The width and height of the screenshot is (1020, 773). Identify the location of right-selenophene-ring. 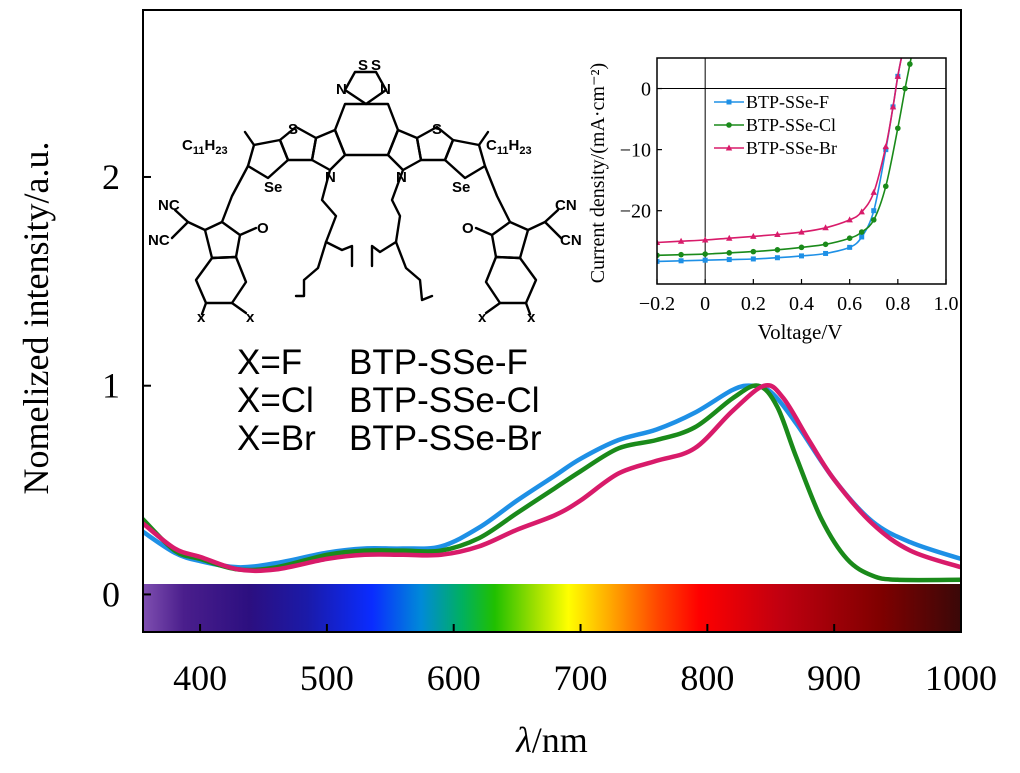
(465, 159).